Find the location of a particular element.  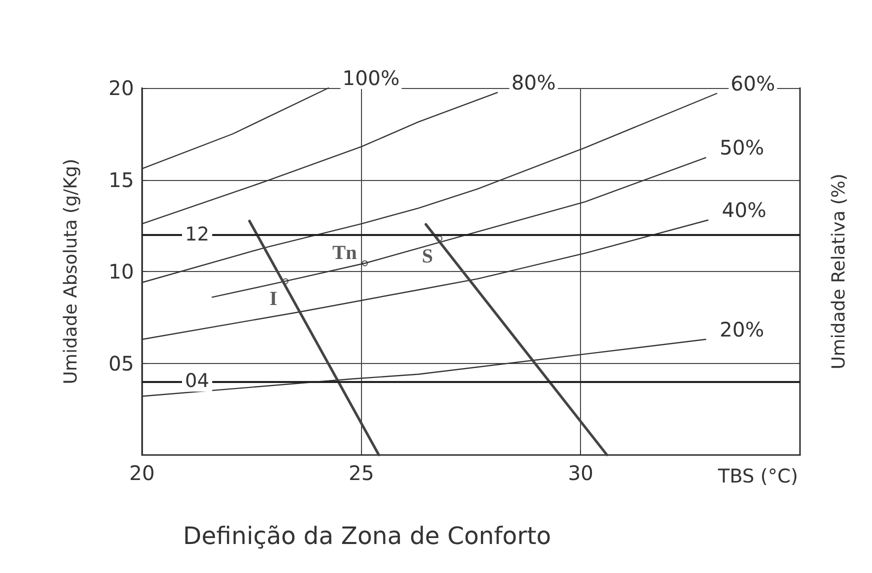

x-axis-title: TBS (°C) is located at coordinates (757, 477).